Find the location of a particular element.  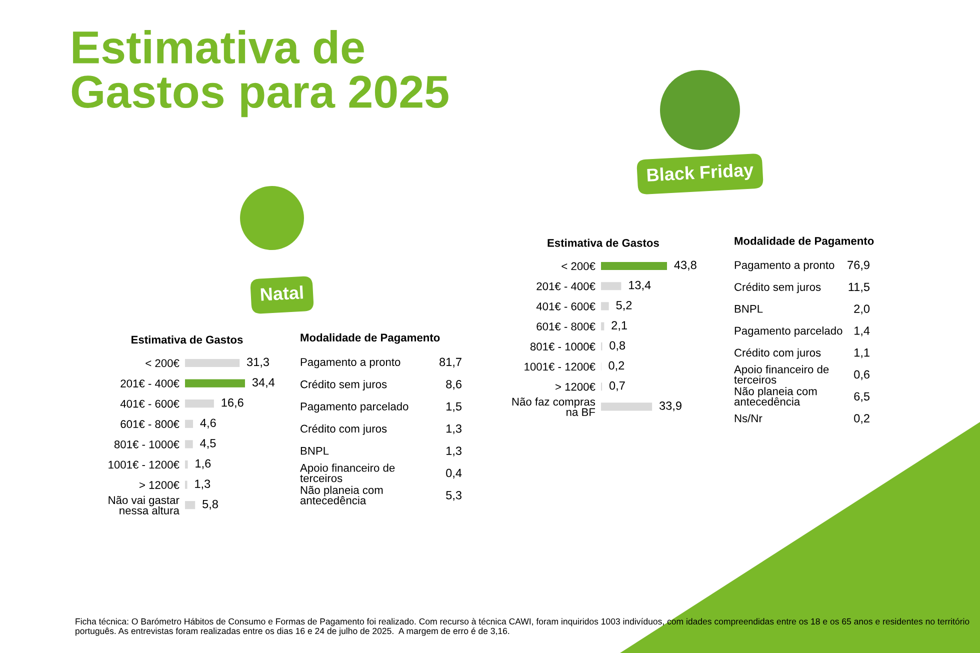

data-label: 34,4 is located at coordinates (263, 383).